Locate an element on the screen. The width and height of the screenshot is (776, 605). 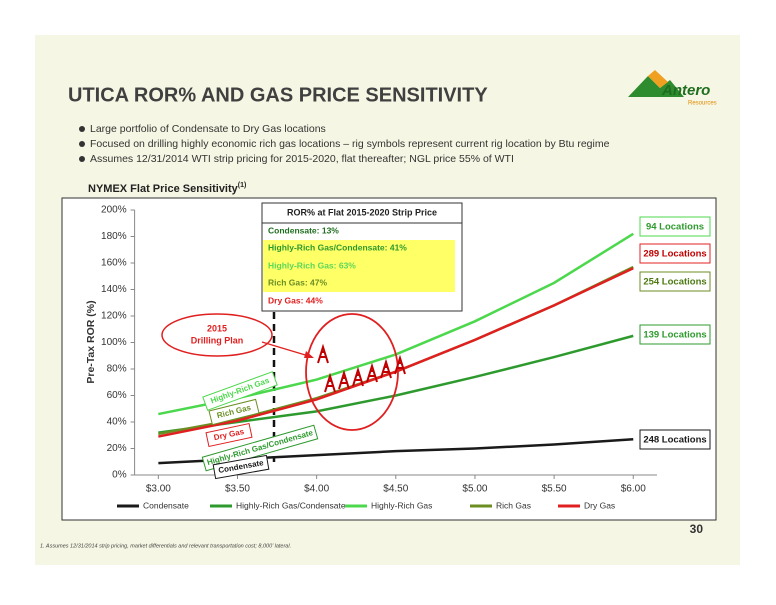
y-tick-label: 120% is located at coordinates (114, 316).